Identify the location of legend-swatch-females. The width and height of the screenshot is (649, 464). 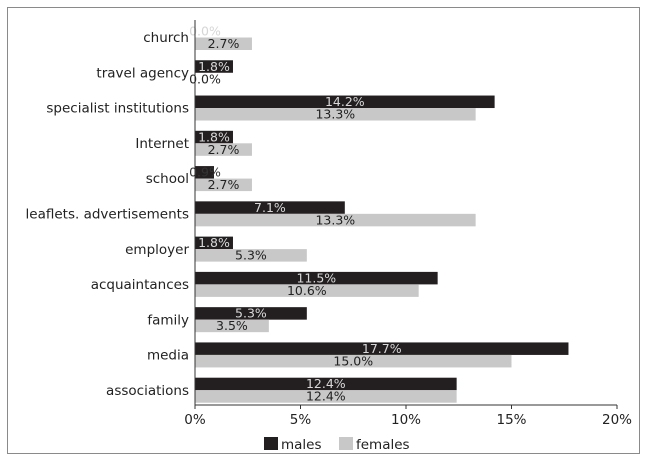
(346, 443).